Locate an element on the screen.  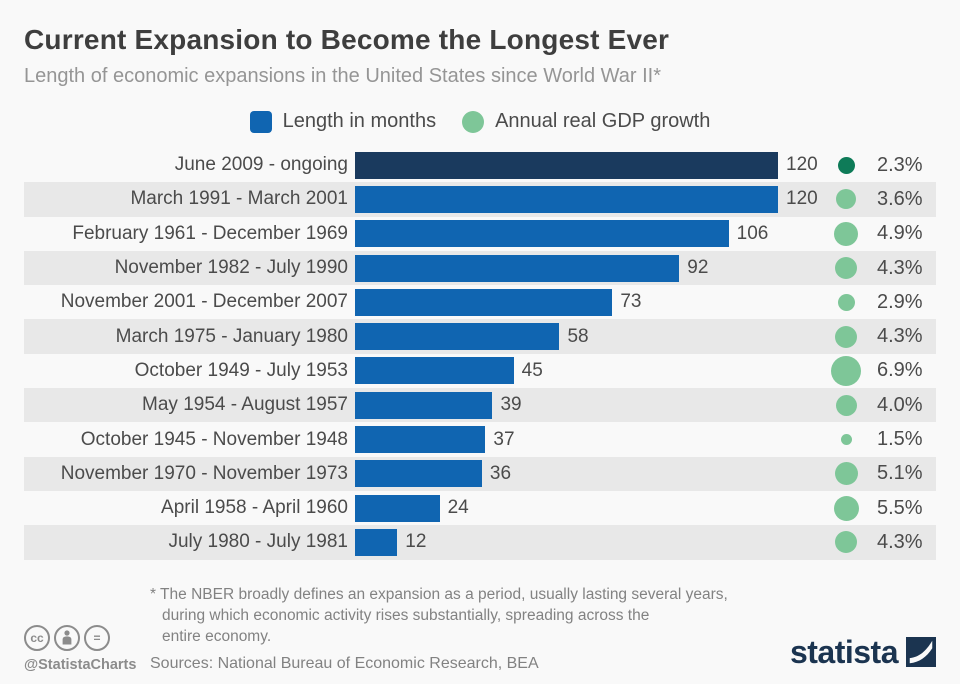
bar-value-label: 36 is located at coordinates (500, 473).